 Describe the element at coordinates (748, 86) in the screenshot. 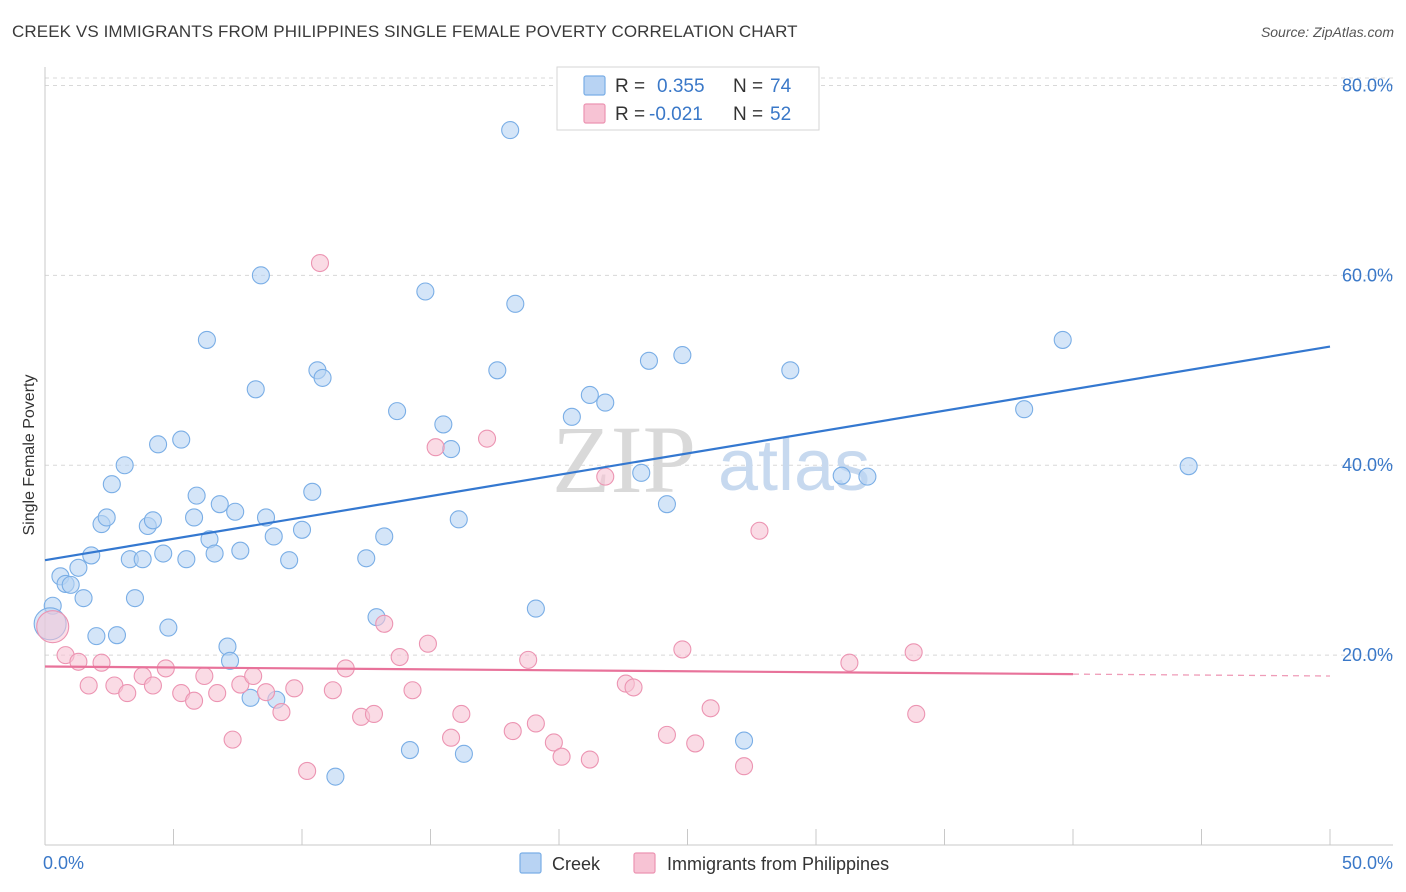

I see `legend-n-label-creek: N =` at that location.